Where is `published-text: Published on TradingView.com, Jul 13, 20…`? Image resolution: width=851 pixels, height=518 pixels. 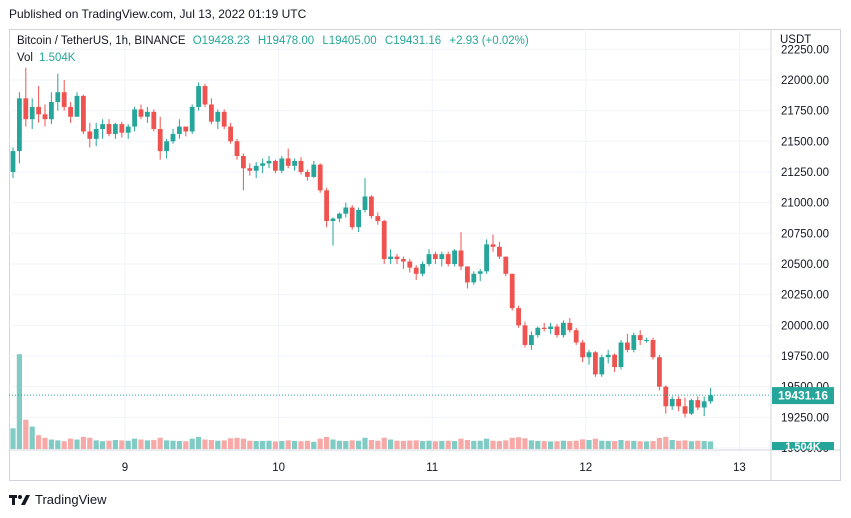 published-text: Published on TradingView.com, Jul 13, 20… is located at coordinates (158, 14).